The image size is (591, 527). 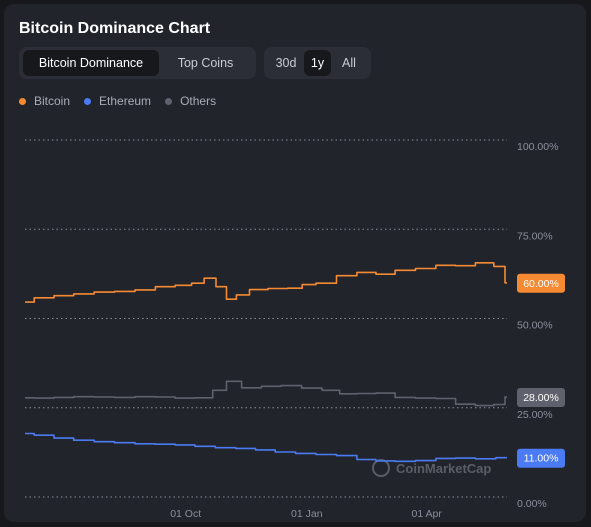 I want to click on x-axis: 01 Oct 01 Jan 01 Apr, so click(x=306, y=514).